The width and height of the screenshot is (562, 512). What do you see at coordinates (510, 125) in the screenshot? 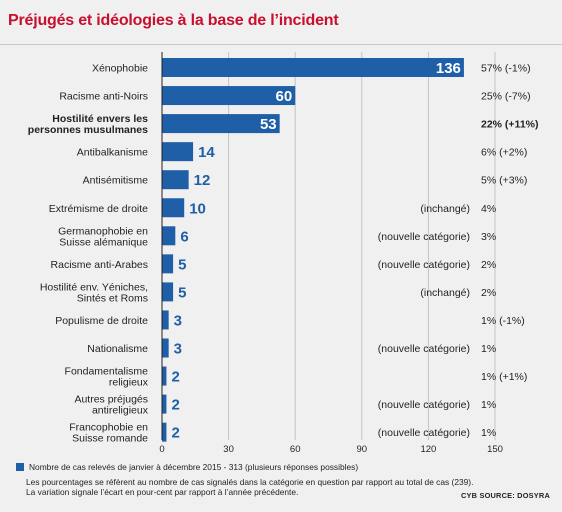
I see `percentage-label: 22% (+11%)` at bounding box center [510, 125].